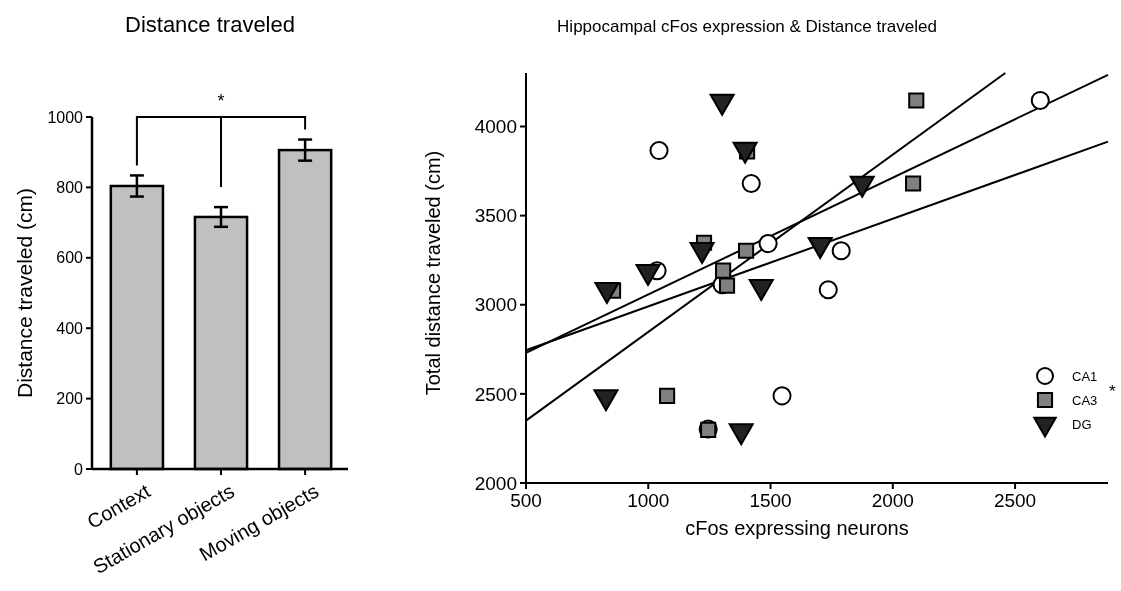  I want to click on y-tick-label: 1000, so click(65, 117).